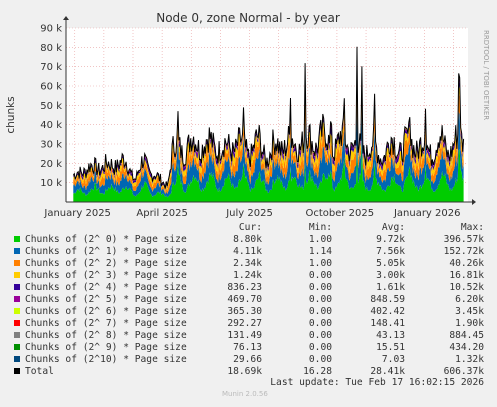  I want to click on legend-max: 6.20k, so click(469, 299).